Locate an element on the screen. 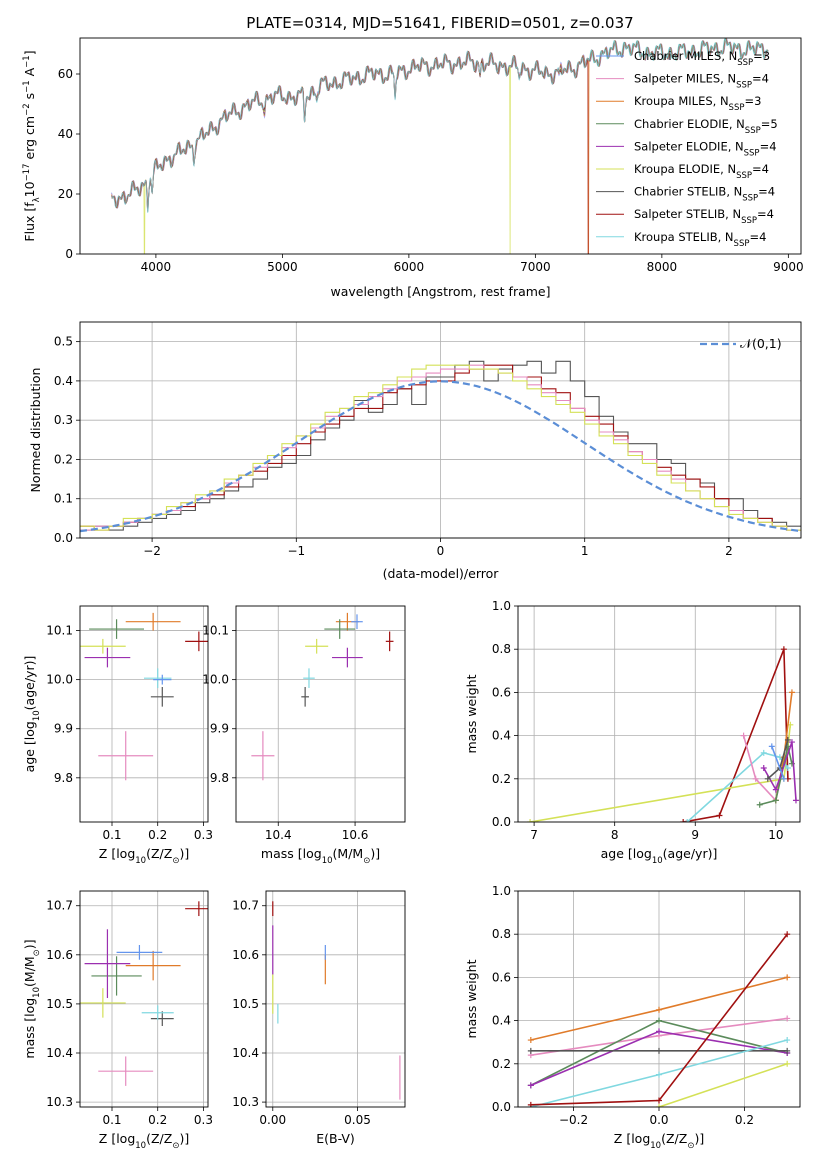  weight-series-kroupa-miles is located at coordinates (659, 1009).